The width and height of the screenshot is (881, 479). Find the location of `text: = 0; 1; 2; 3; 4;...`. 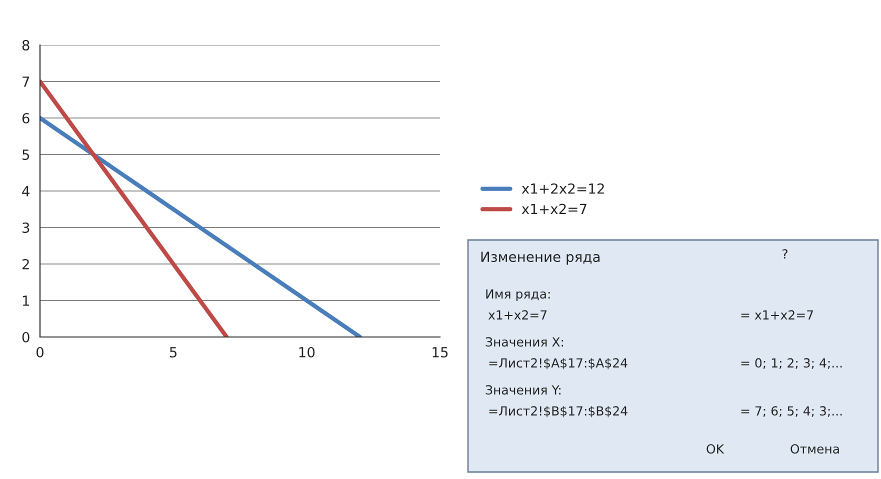

text: = 0; 1; 2; 3; 4;... is located at coordinates (791, 363).